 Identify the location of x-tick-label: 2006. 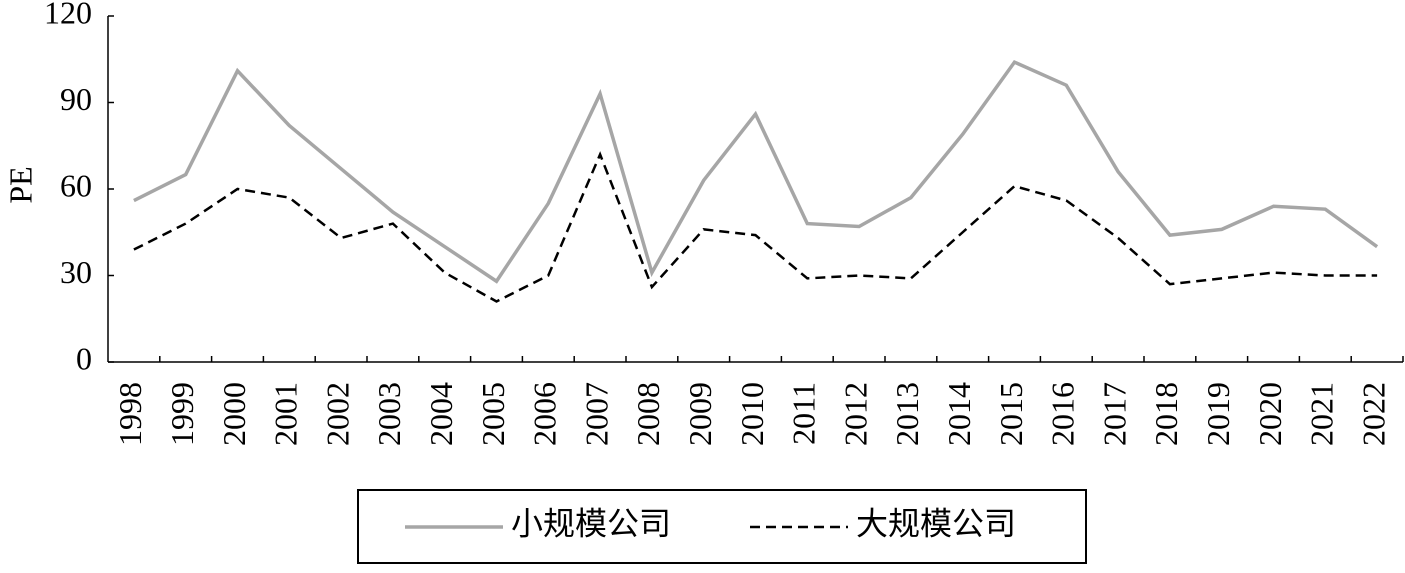
(545, 414).